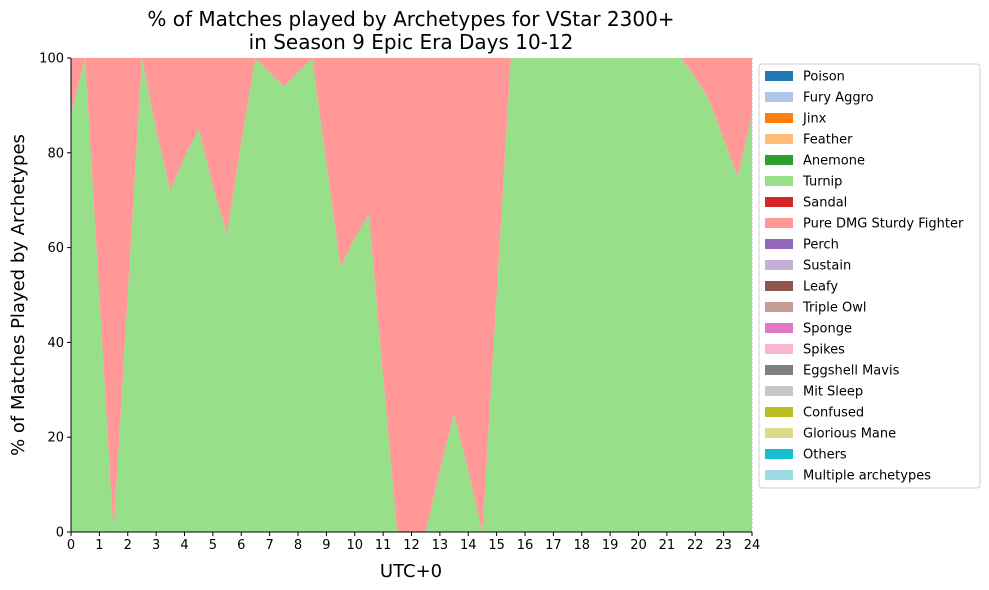  Describe the element at coordinates (55, 438) in the screenshot. I see `y-tick-label-20: 20` at that location.